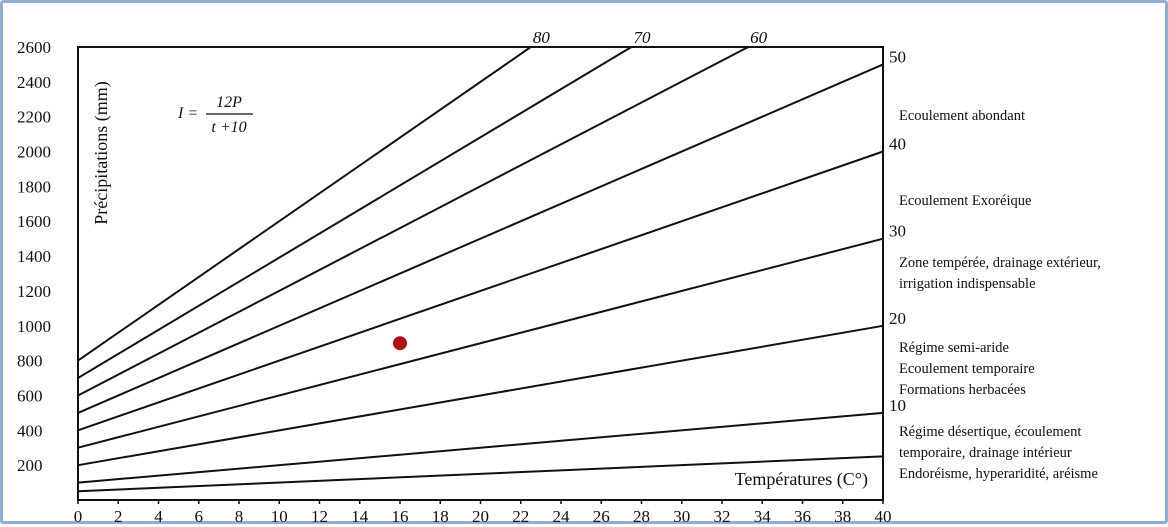 This screenshot has width=1168, height=527. What do you see at coordinates (158, 516) in the screenshot?
I see `x-tick-label: 4` at bounding box center [158, 516].